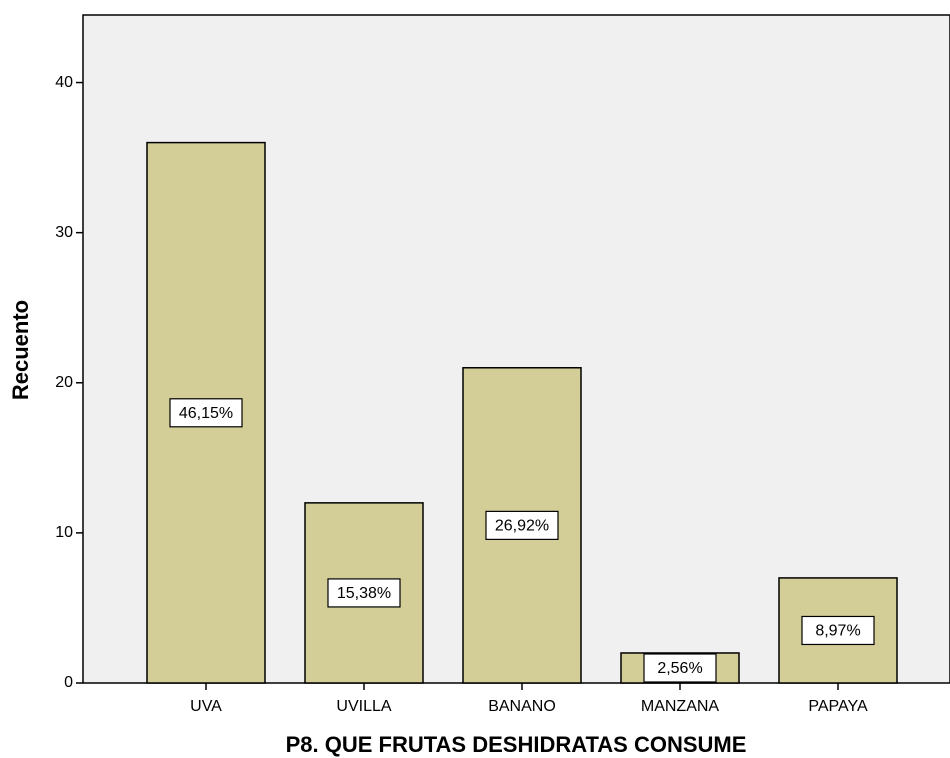  What do you see at coordinates (522, 706) in the screenshot?
I see `x-tick-label: BANANO` at bounding box center [522, 706].